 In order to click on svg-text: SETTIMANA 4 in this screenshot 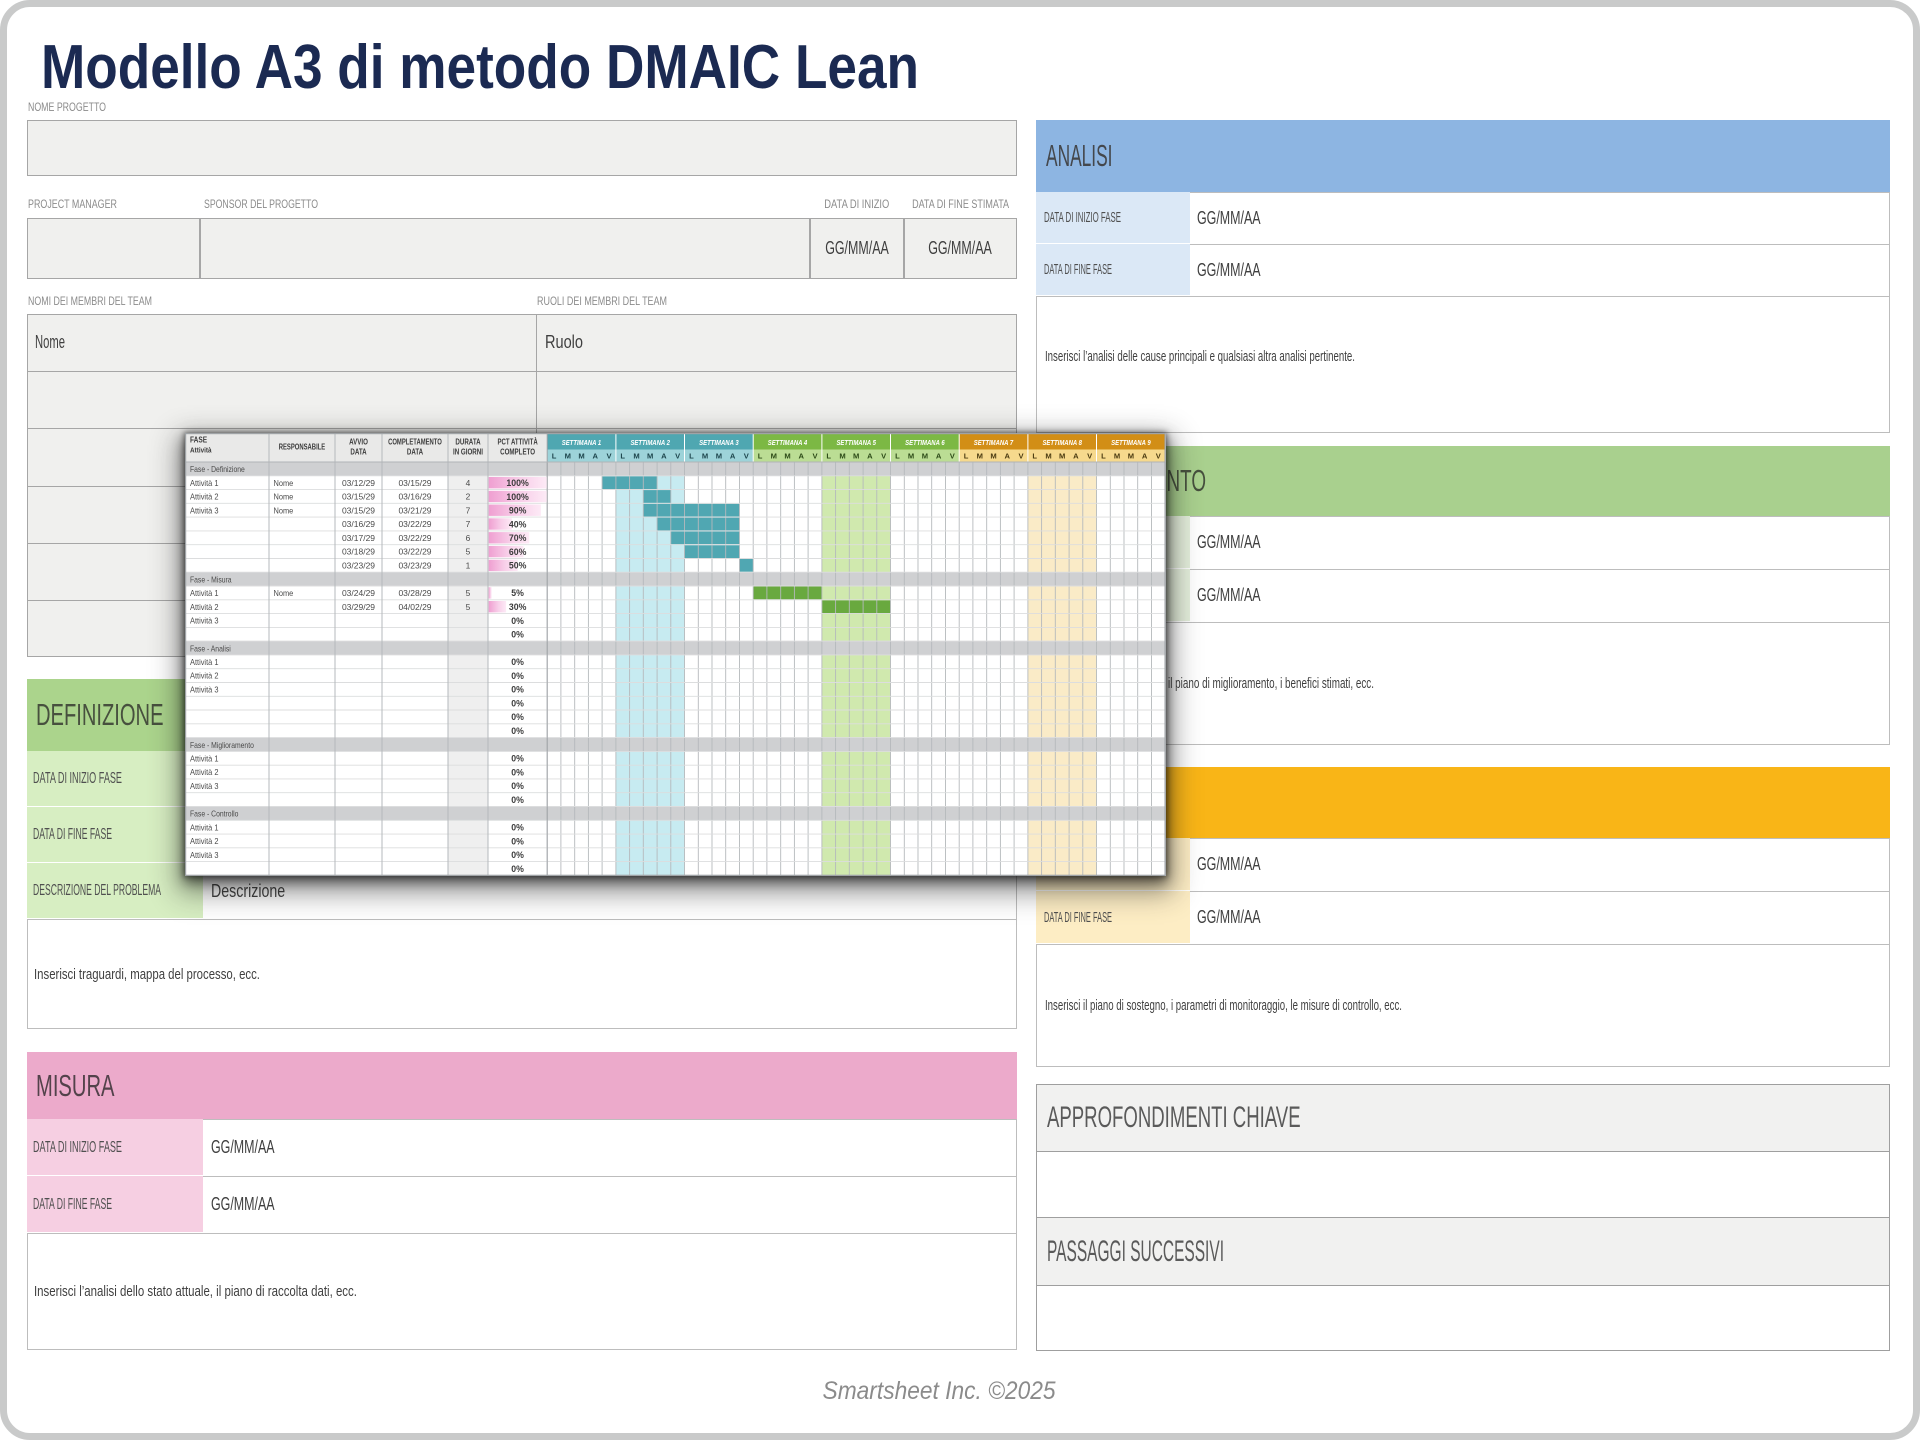, I will do `click(787, 442)`.